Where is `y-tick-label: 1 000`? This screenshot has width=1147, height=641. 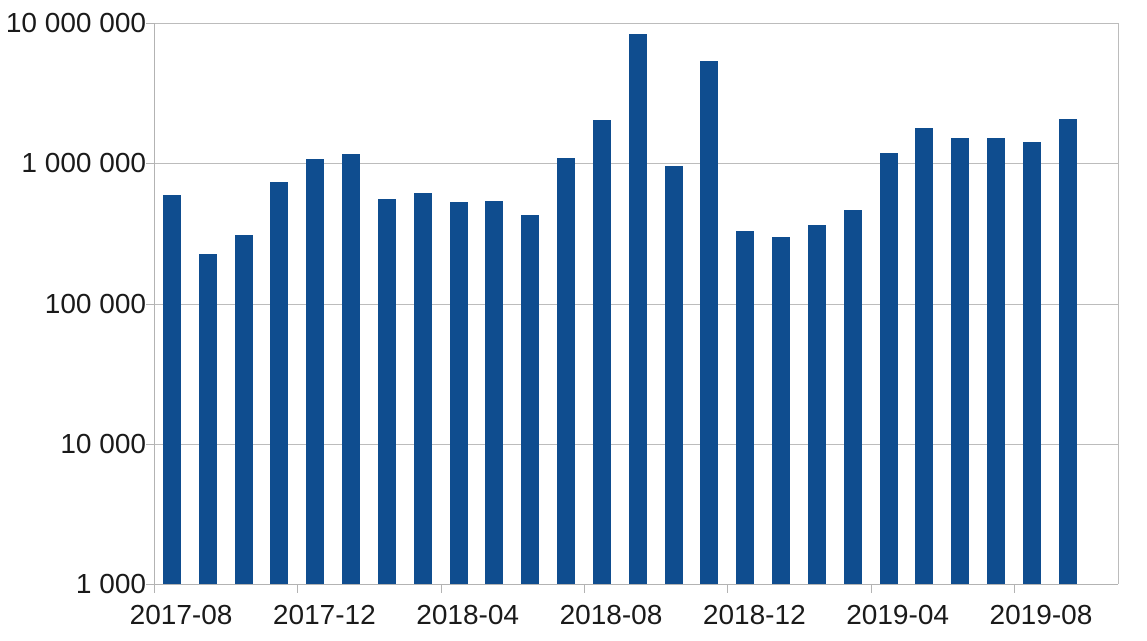
y-tick-label: 1 000 is located at coordinates (110, 583).